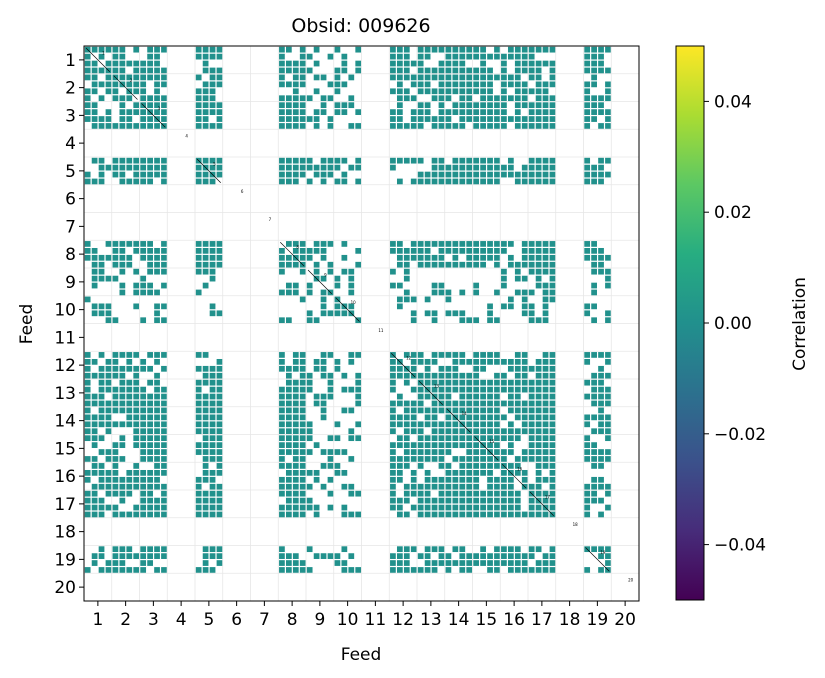 This screenshot has width=825, height=678. What do you see at coordinates (214, 163) in the screenshot?
I see `diagonal-label: 5` at bounding box center [214, 163].